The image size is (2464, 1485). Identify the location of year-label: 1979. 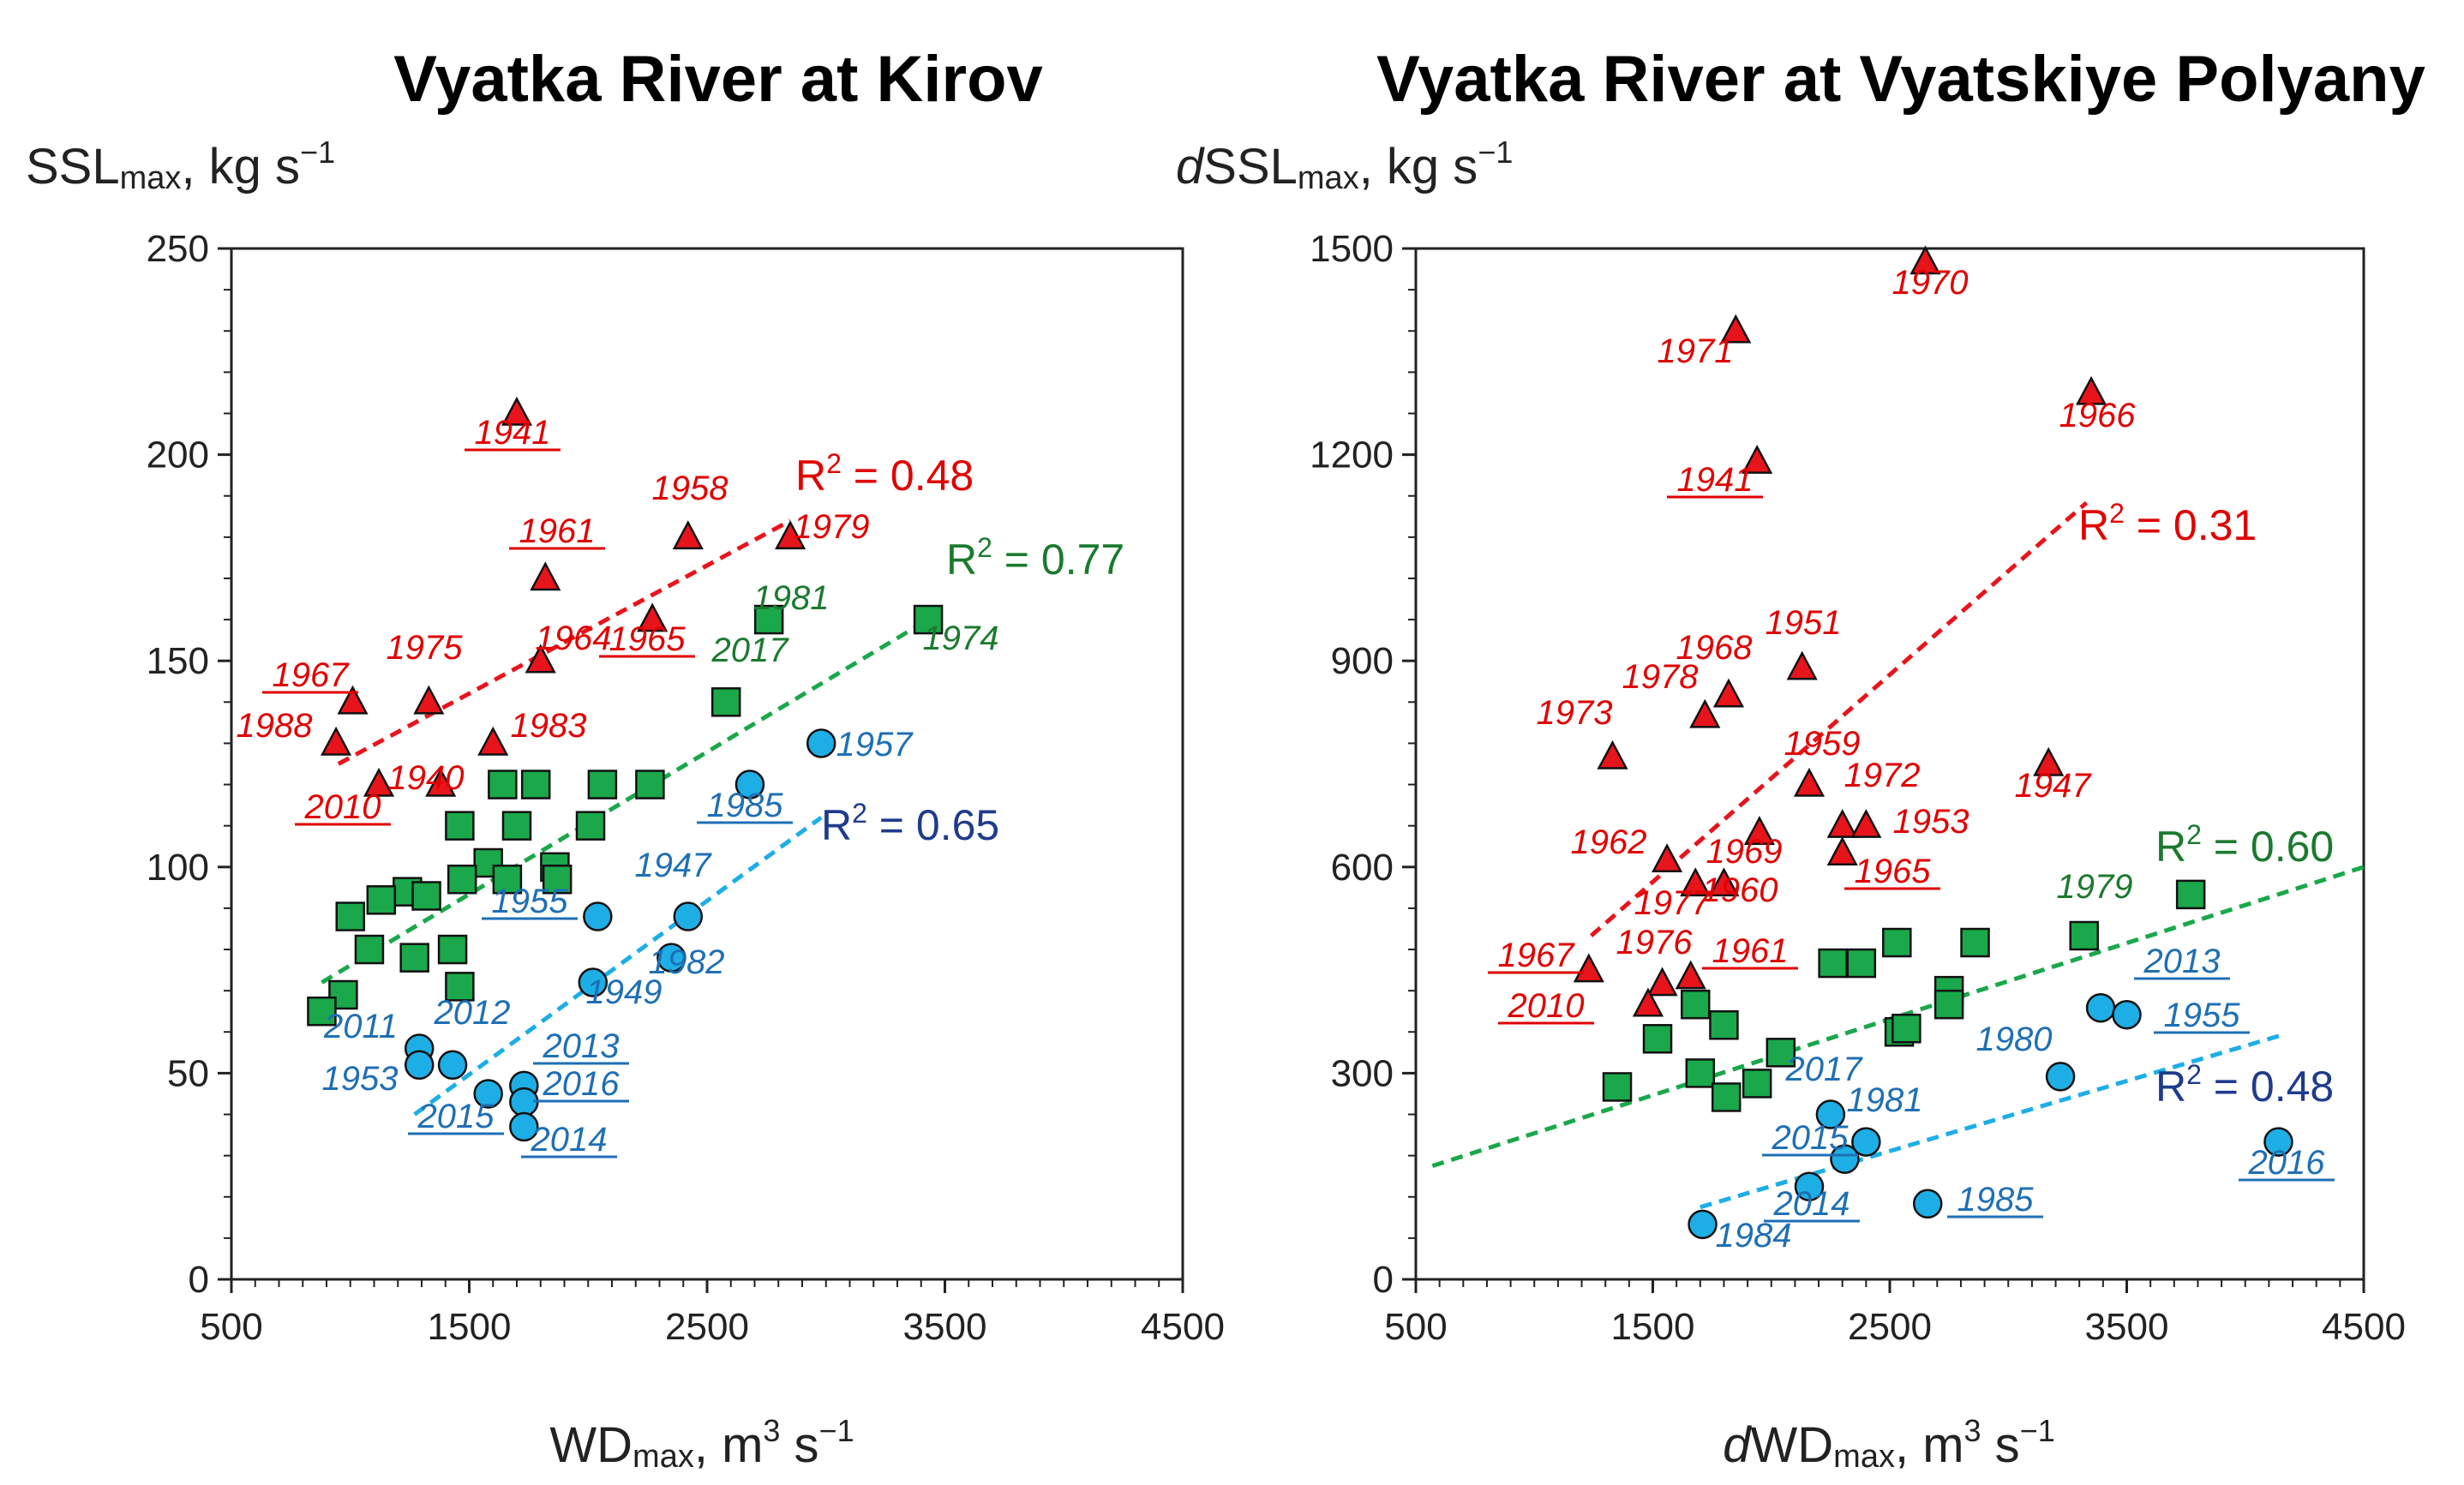
(832, 527).